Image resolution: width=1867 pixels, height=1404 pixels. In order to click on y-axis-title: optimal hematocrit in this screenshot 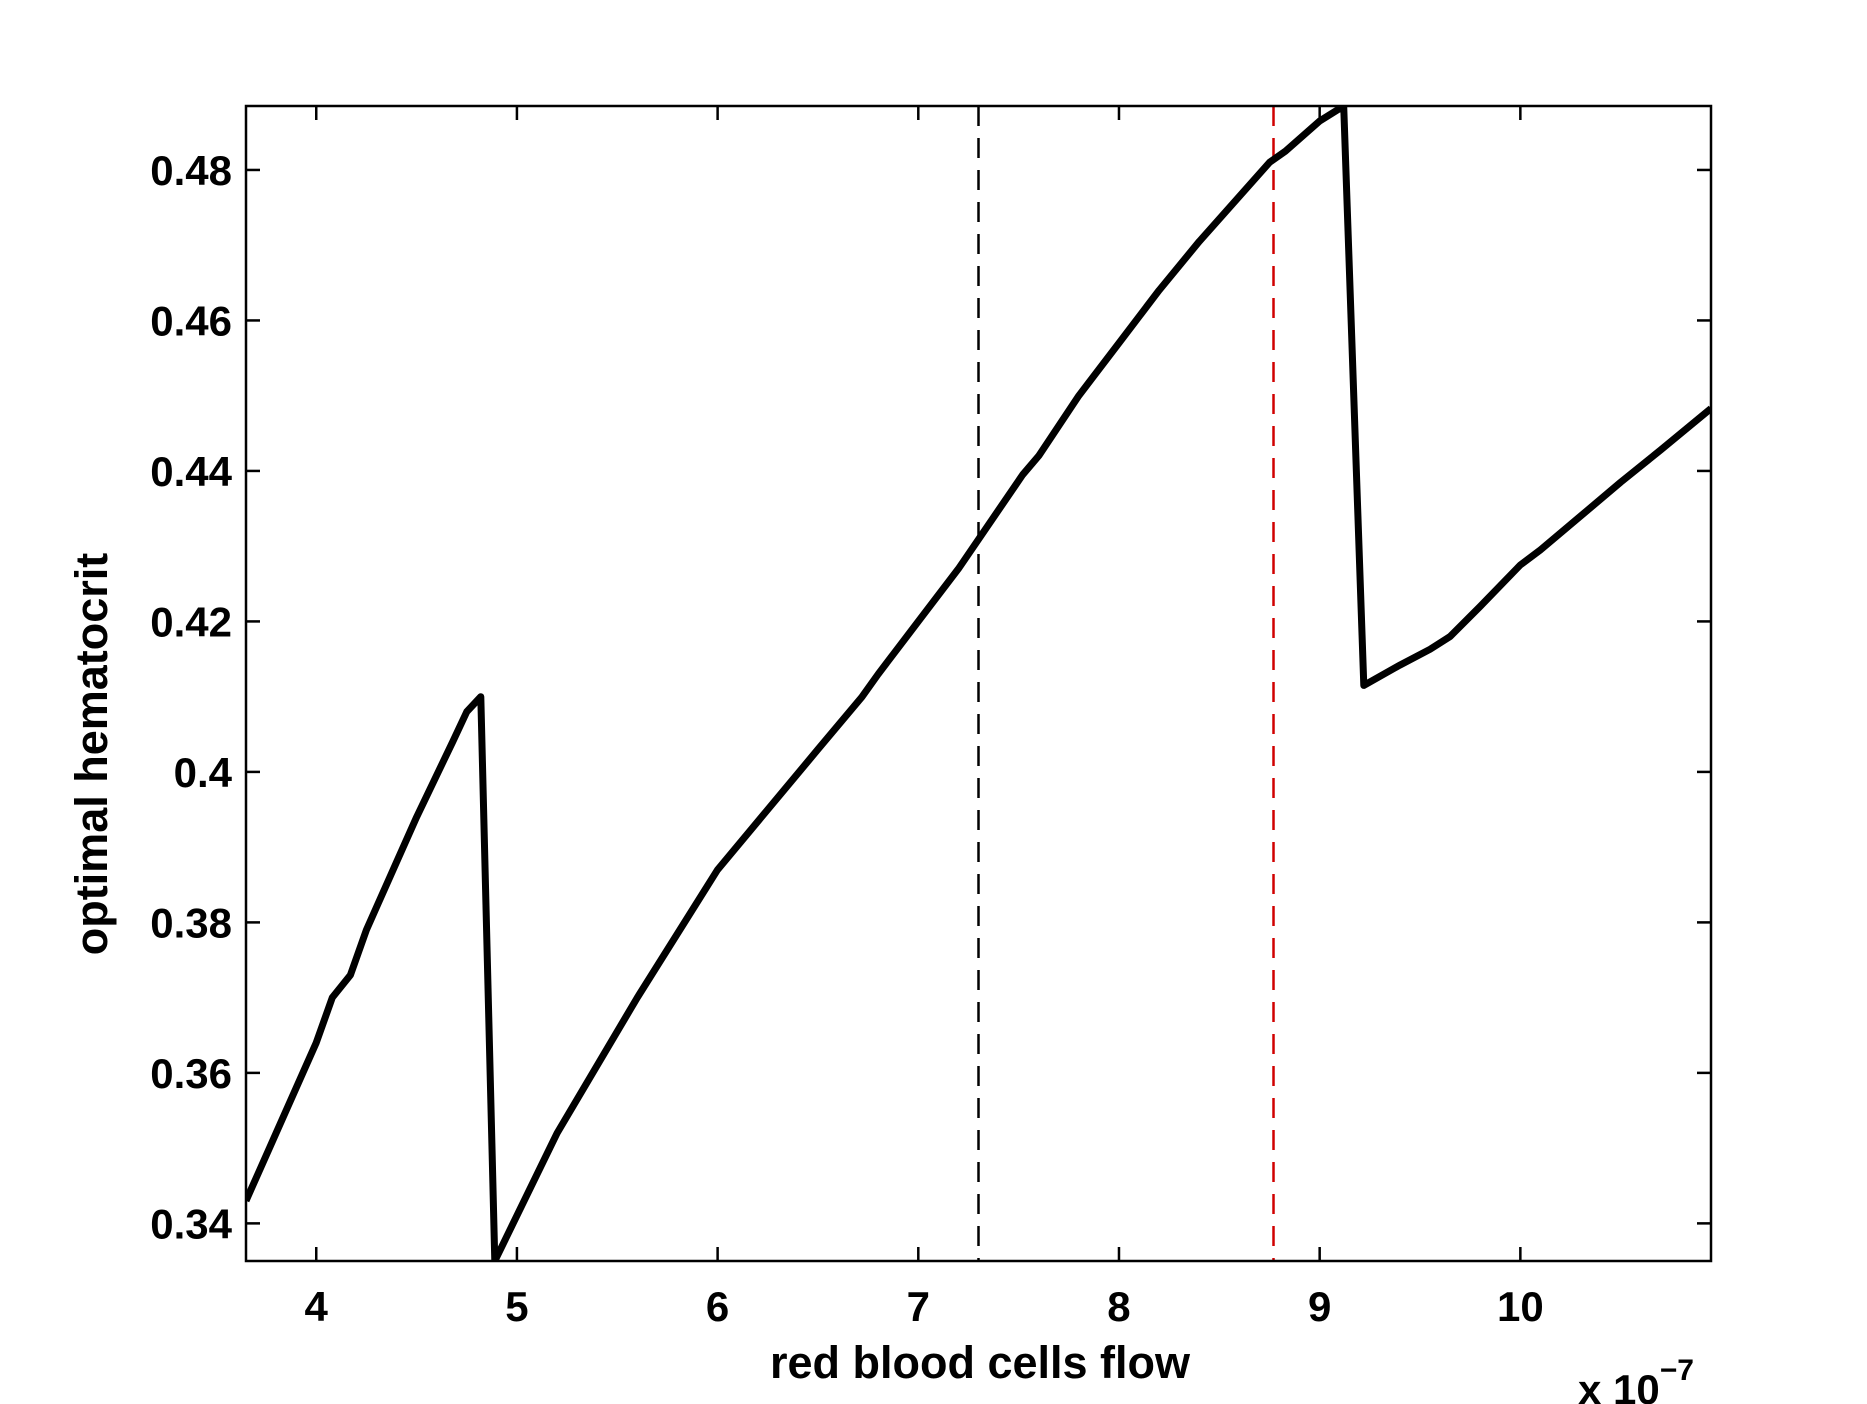, I will do `click(91, 754)`.